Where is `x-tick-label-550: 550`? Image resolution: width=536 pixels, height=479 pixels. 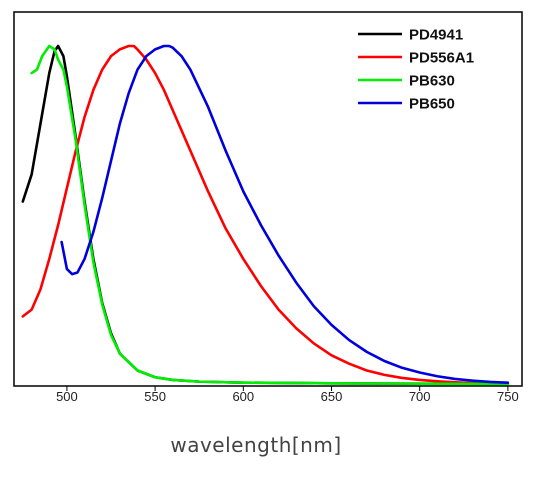 x-tick-label-550: 550 is located at coordinates (155, 396).